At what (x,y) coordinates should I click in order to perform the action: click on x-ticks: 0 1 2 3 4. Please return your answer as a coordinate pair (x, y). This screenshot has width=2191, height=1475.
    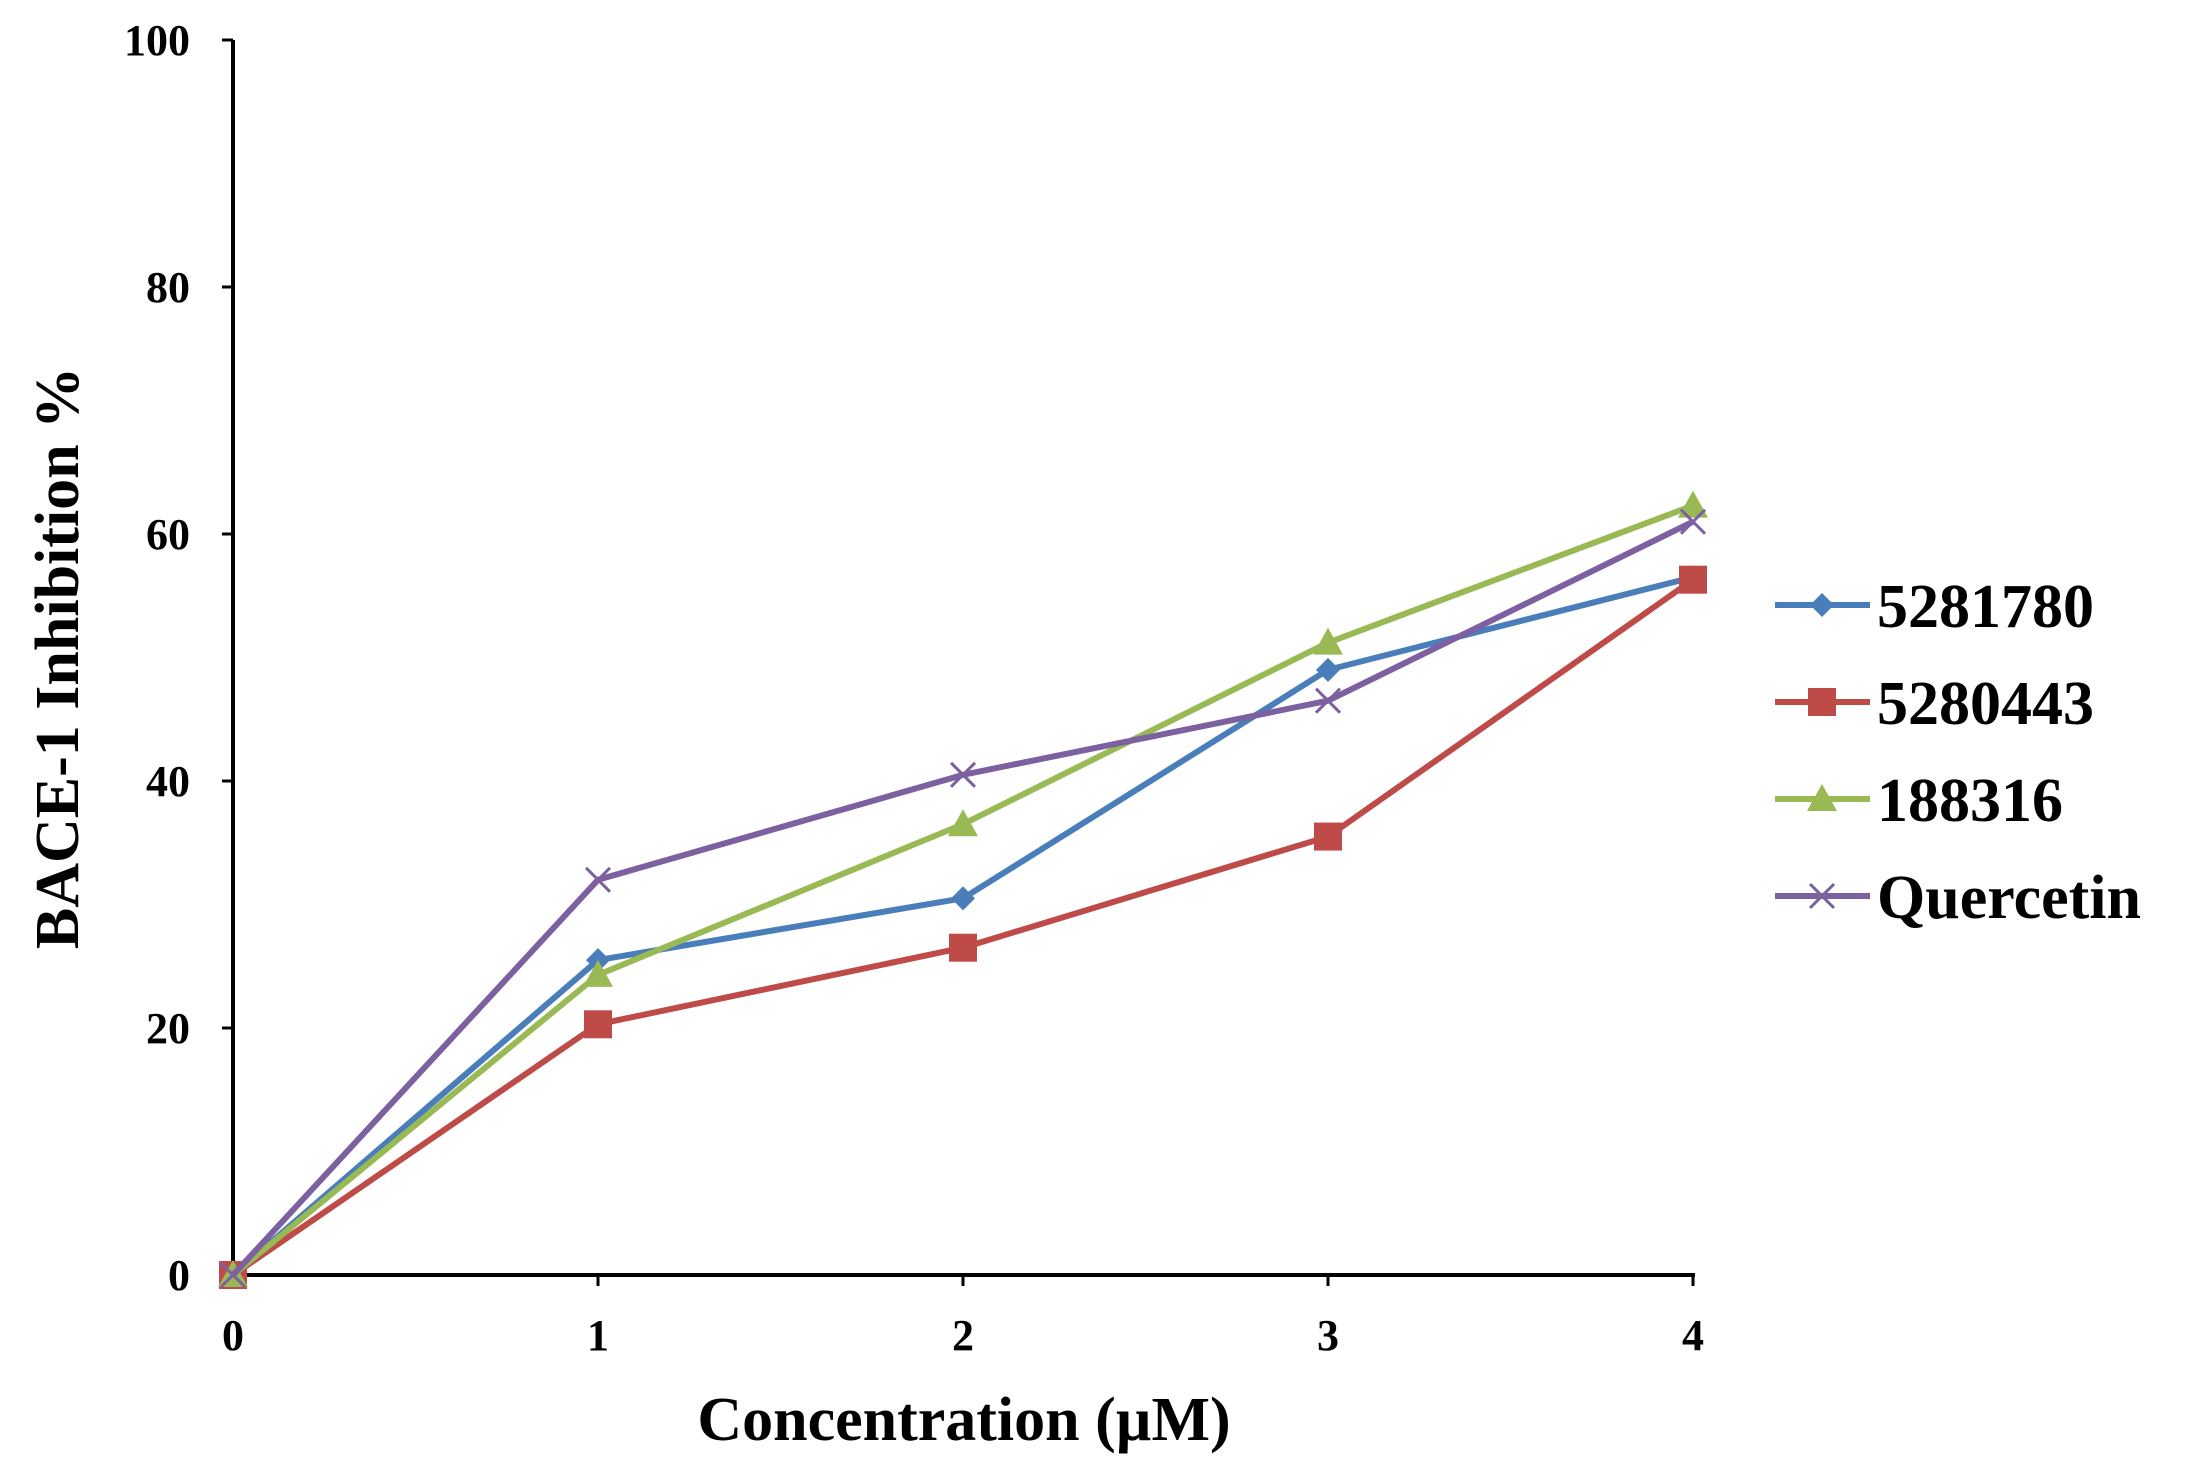
    Looking at the image, I should click on (963, 1317).